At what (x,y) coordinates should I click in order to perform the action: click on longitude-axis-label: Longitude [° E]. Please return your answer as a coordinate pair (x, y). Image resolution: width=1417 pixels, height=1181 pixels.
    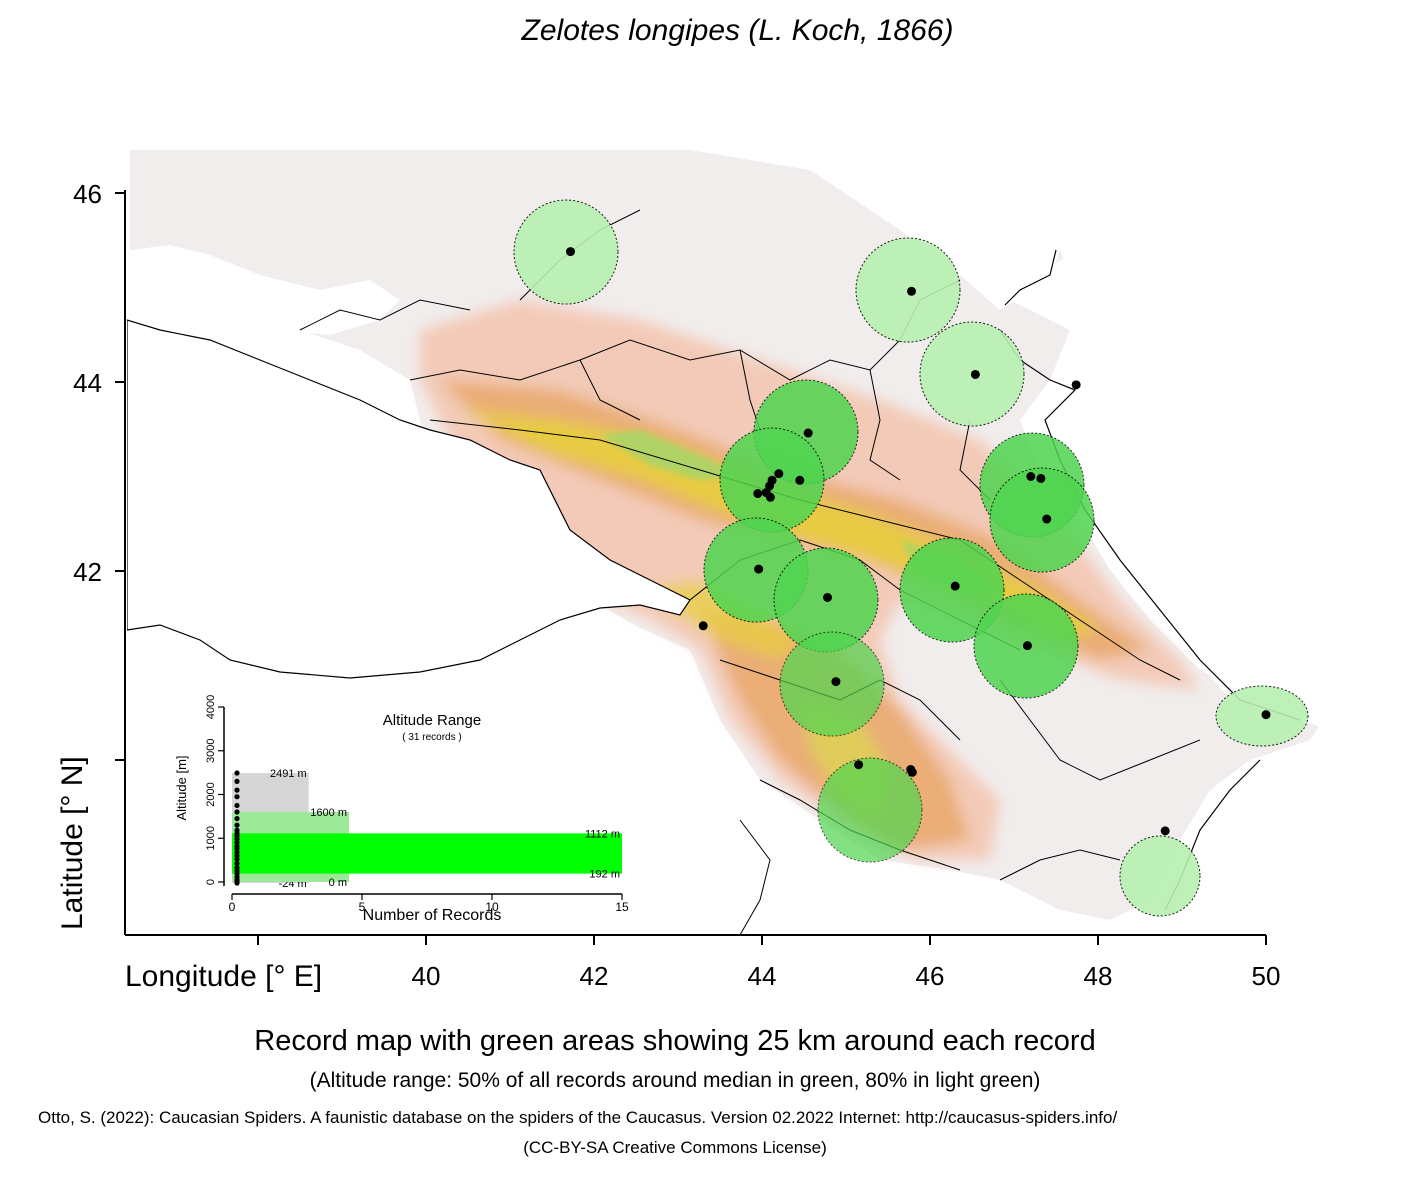
    Looking at the image, I should click on (224, 976).